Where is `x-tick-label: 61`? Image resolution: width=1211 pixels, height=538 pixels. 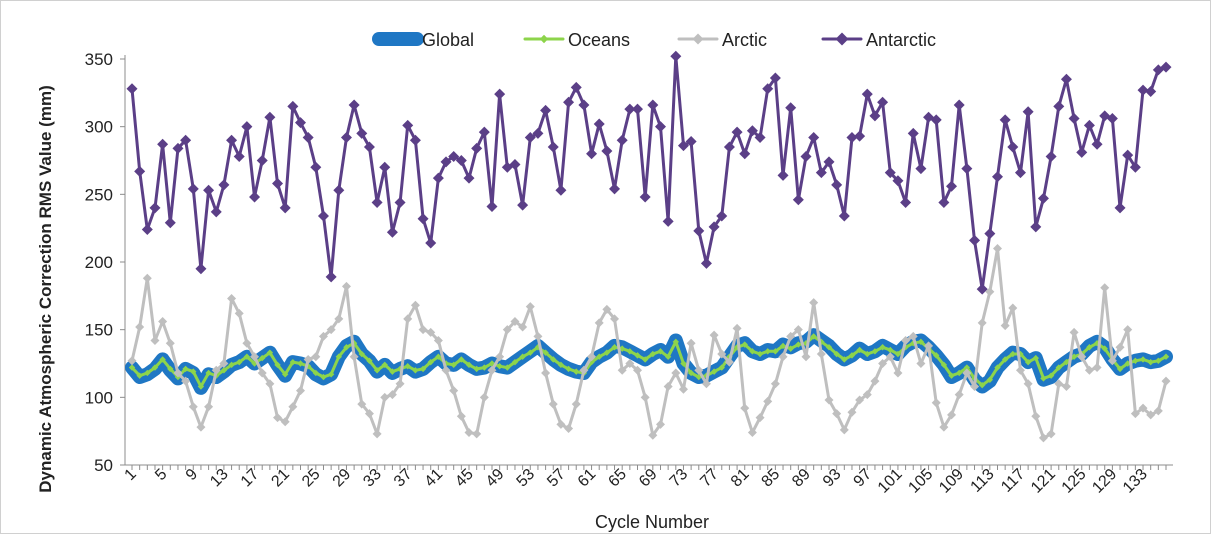
x-tick-label: 61 is located at coordinates (587, 478).